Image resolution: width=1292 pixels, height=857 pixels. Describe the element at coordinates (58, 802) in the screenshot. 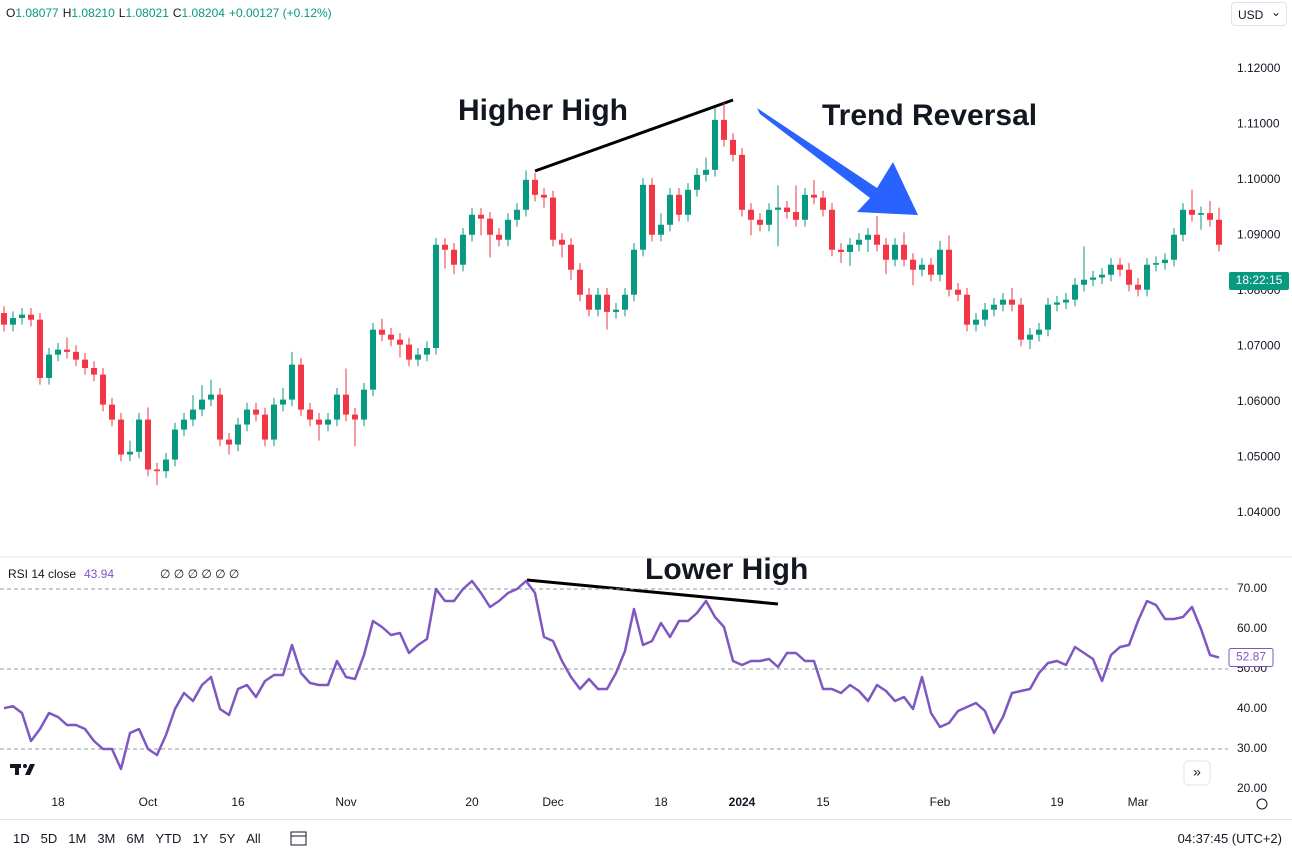

I see `x-tick-label: 18` at that location.